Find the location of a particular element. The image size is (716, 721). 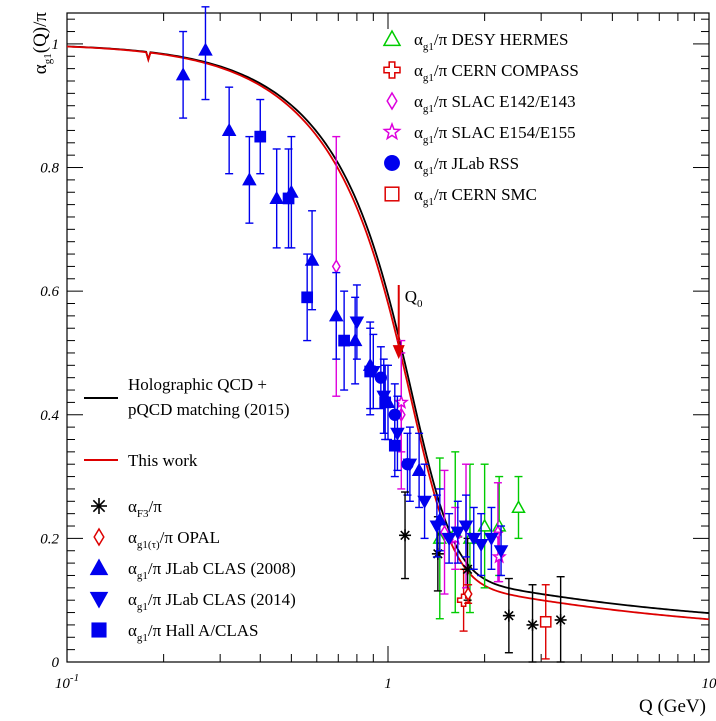

legend-entry-hermes: αg1/π DESY HERMES is located at coordinates (475, 41).